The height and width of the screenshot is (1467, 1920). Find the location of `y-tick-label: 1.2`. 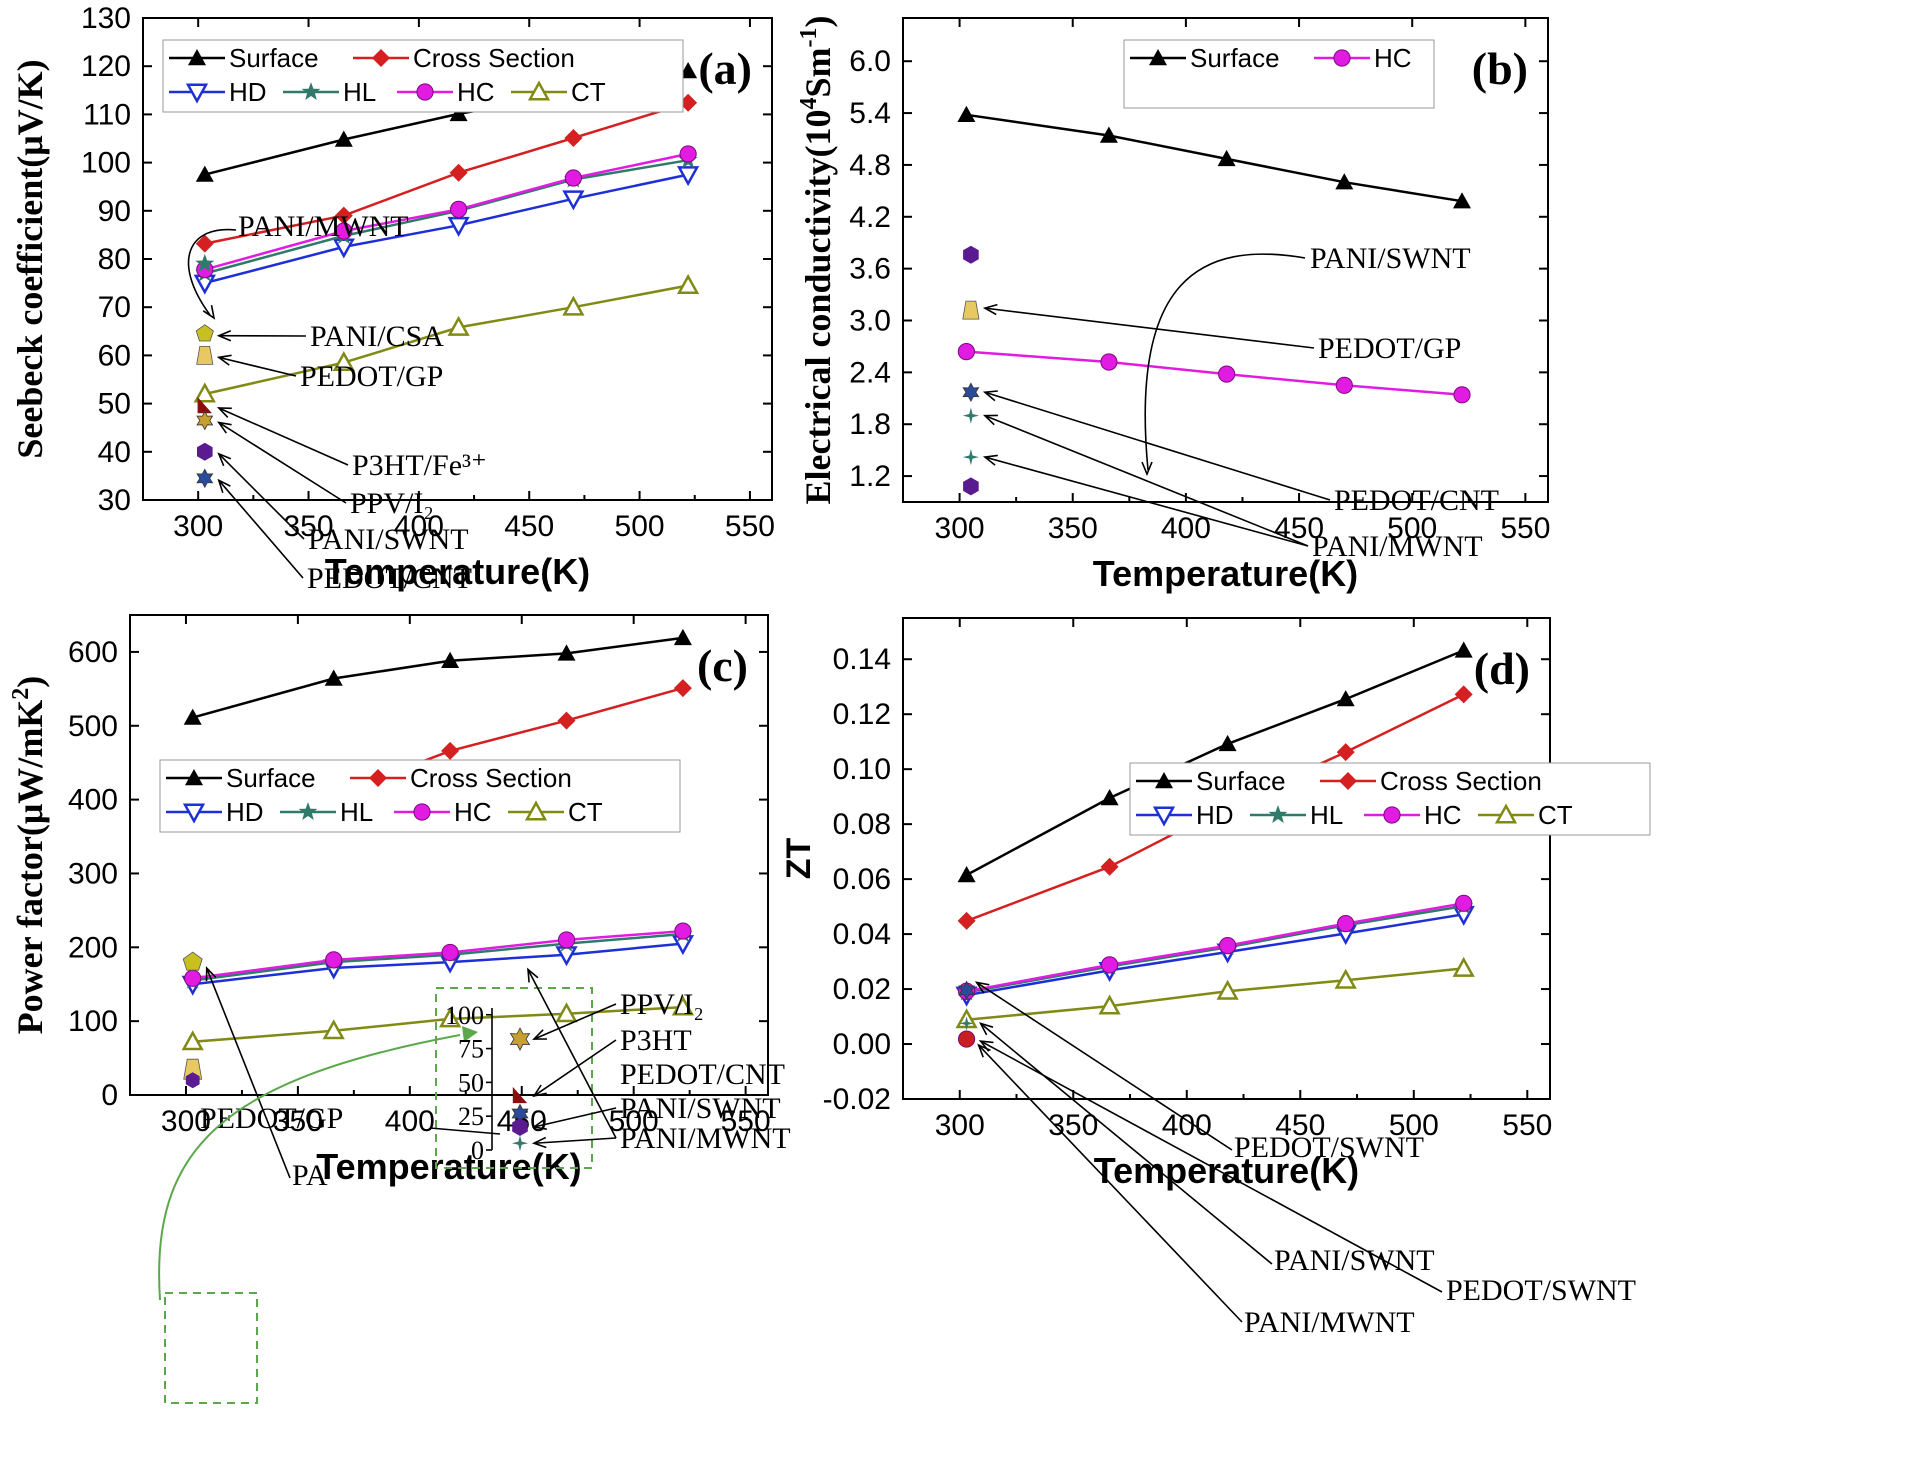

y-tick-label: 1.2 is located at coordinates (870, 476).